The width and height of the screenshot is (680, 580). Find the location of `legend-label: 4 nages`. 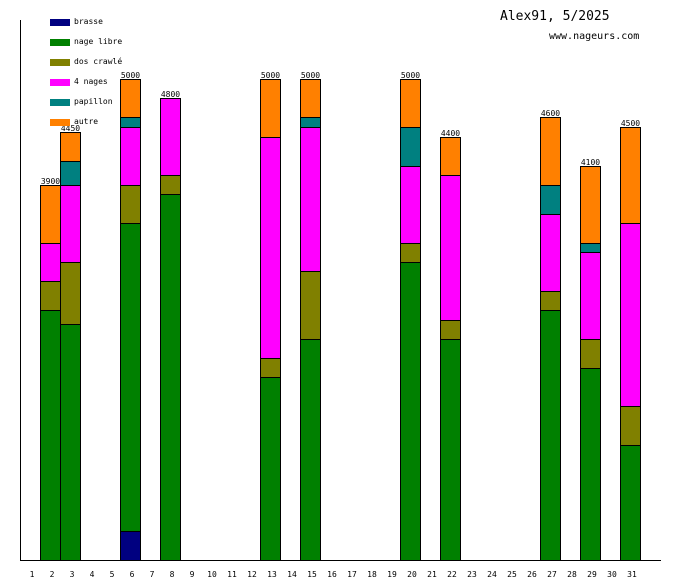

legend-label: 4 nages is located at coordinates (91, 81).